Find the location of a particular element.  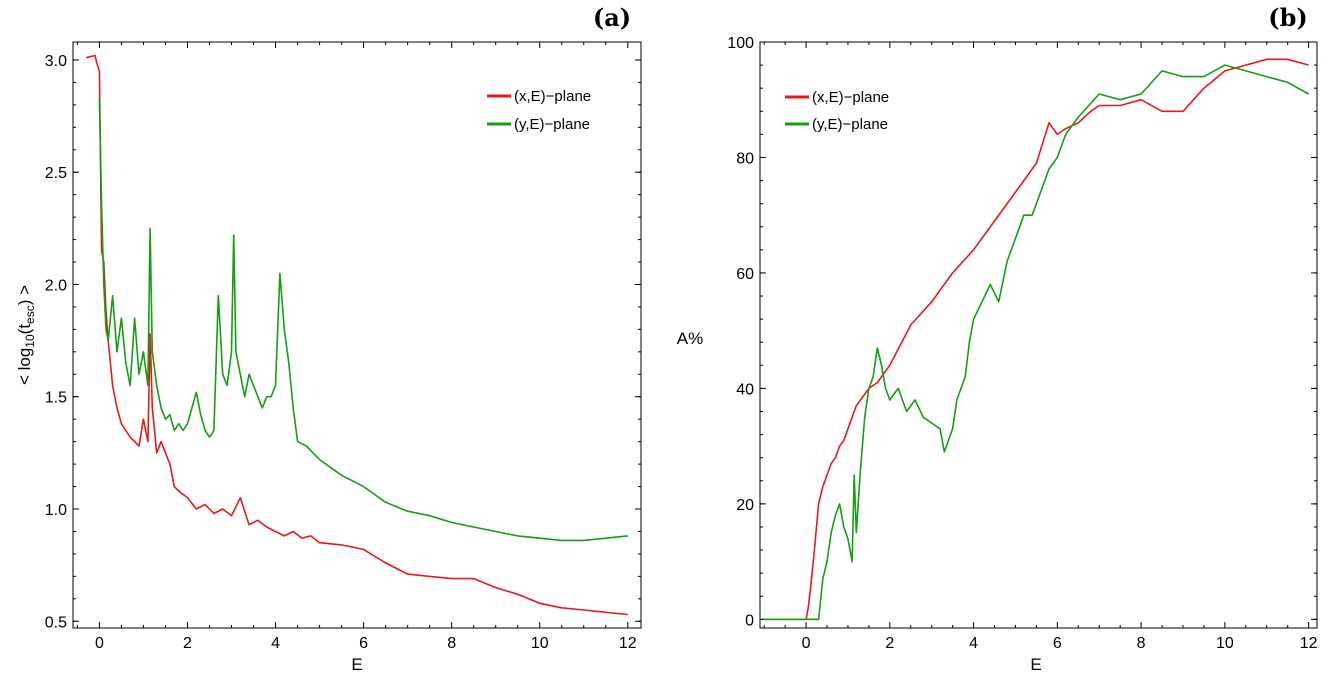

y-tick-label: 40 is located at coordinates (745, 389).